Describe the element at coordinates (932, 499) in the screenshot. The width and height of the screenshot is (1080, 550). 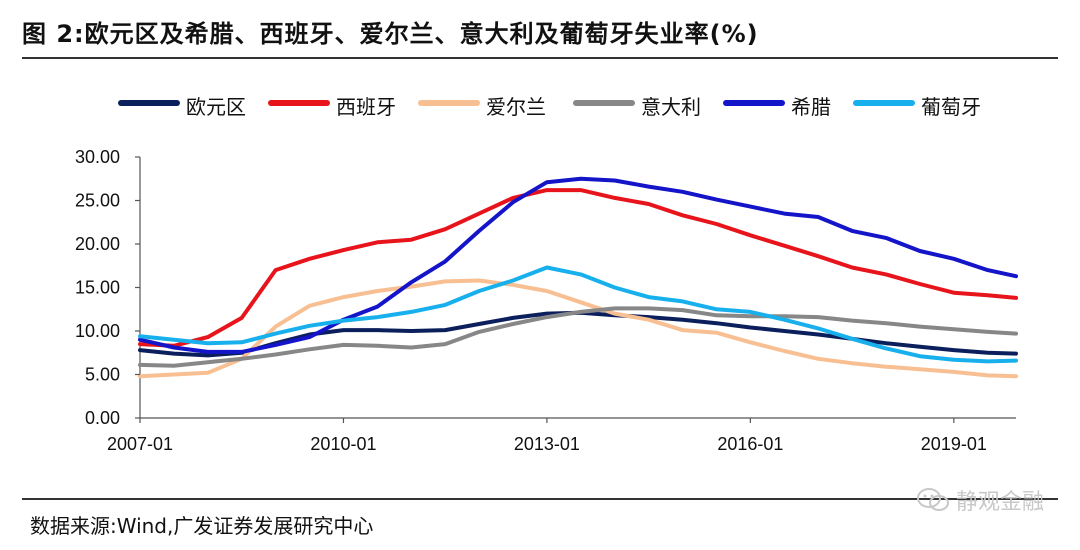
I see `wechat-icon` at that location.